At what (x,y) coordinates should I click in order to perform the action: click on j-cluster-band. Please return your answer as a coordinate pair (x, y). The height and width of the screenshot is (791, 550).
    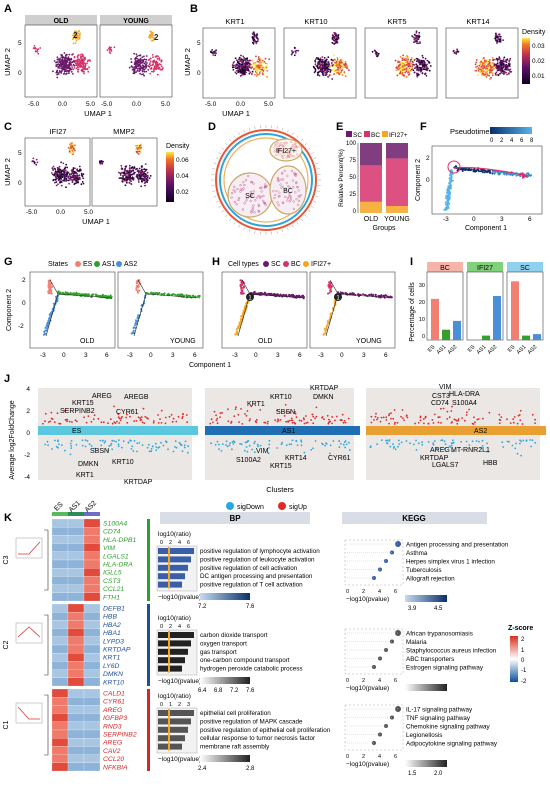
    Looking at the image, I should click on (118, 430).